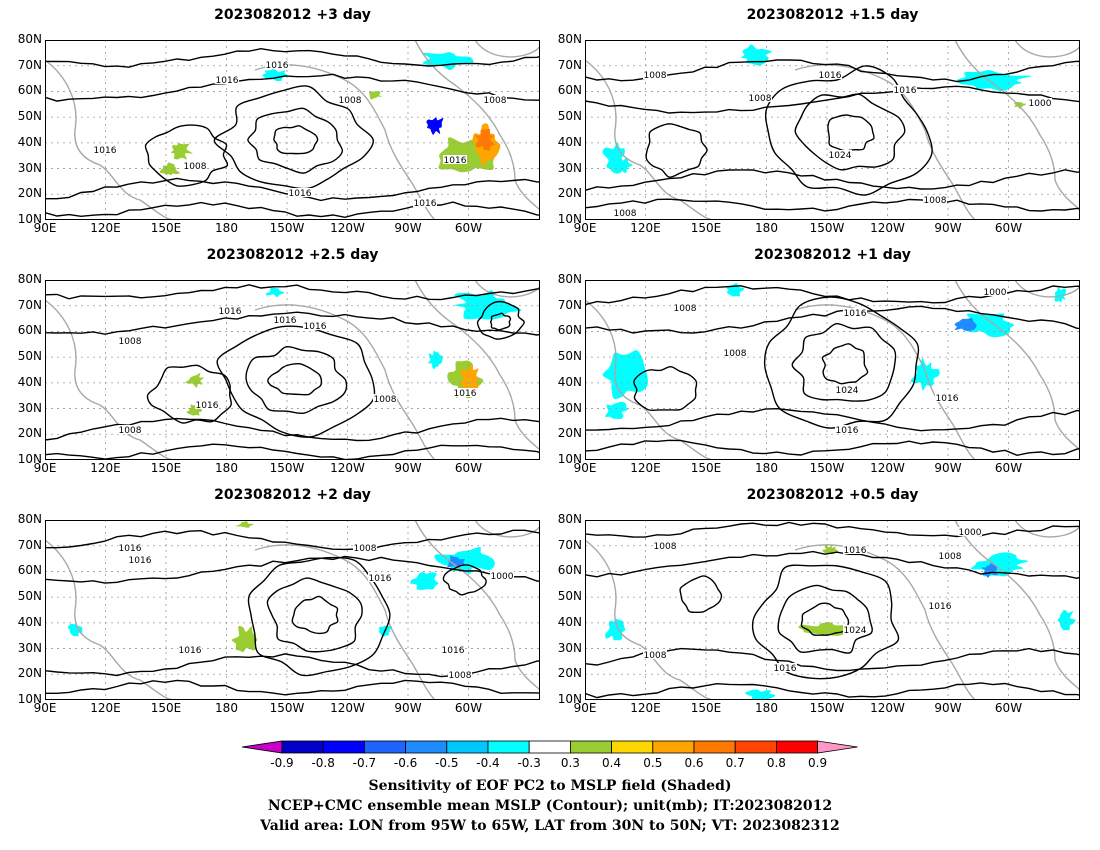 The image size is (1100, 850). What do you see at coordinates (832, 495) in the screenshot?
I see `panel-title: 2023082012 +0.5 day` at bounding box center [832, 495].